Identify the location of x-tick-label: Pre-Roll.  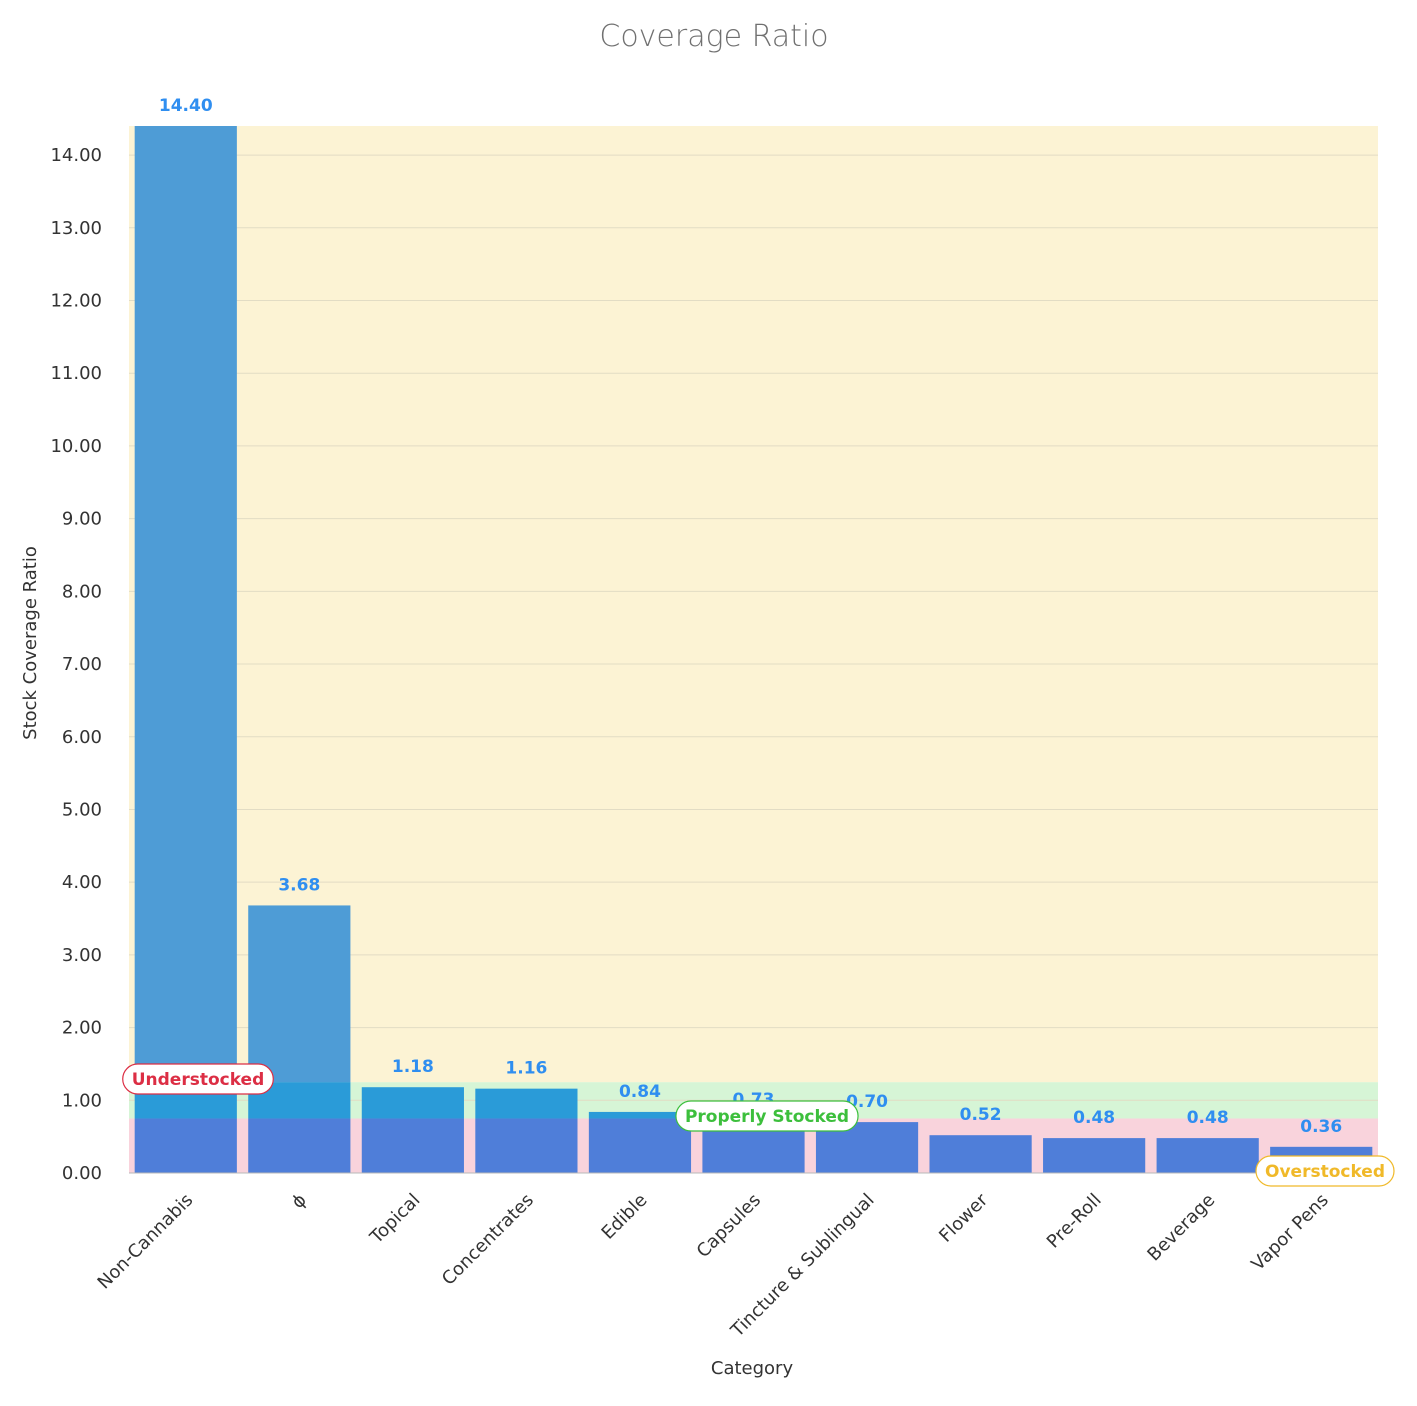
(1074, 1221).